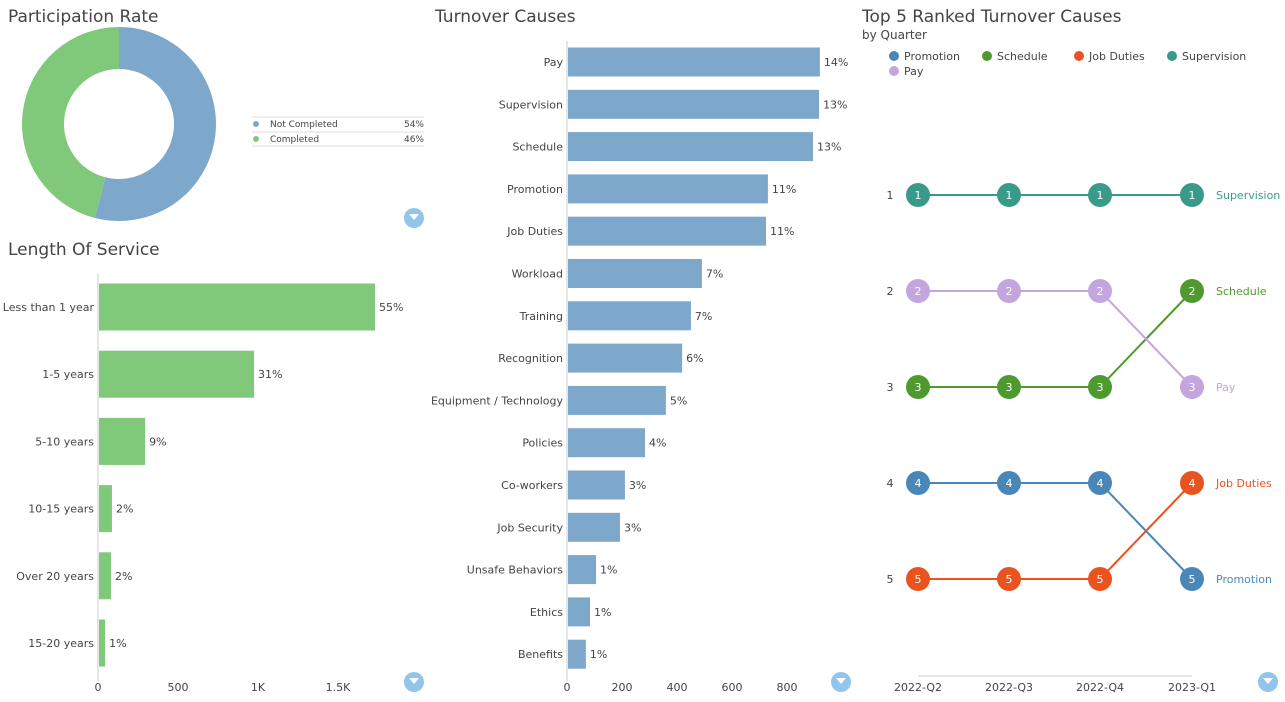 Image resolution: width=1285 pixels, height=702 pixels. I want to click on data-label: 4%, so click(657, 443).